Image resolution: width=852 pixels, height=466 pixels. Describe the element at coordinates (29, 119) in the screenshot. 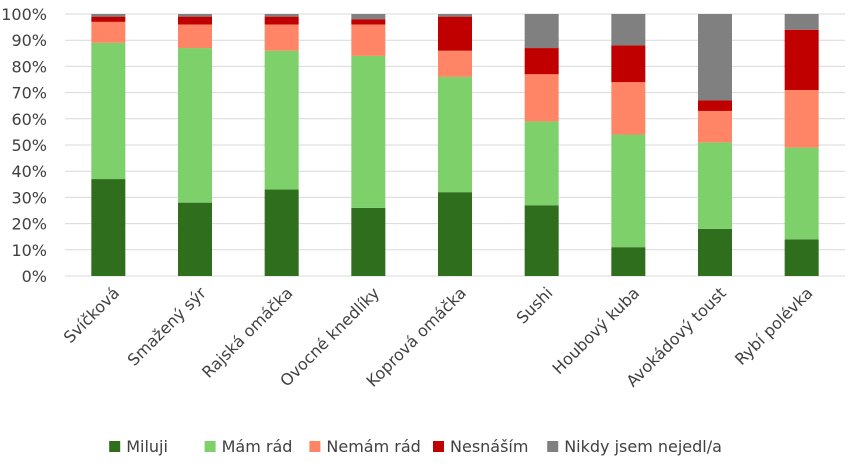

I see `y-tick-label: 60%` at that location.